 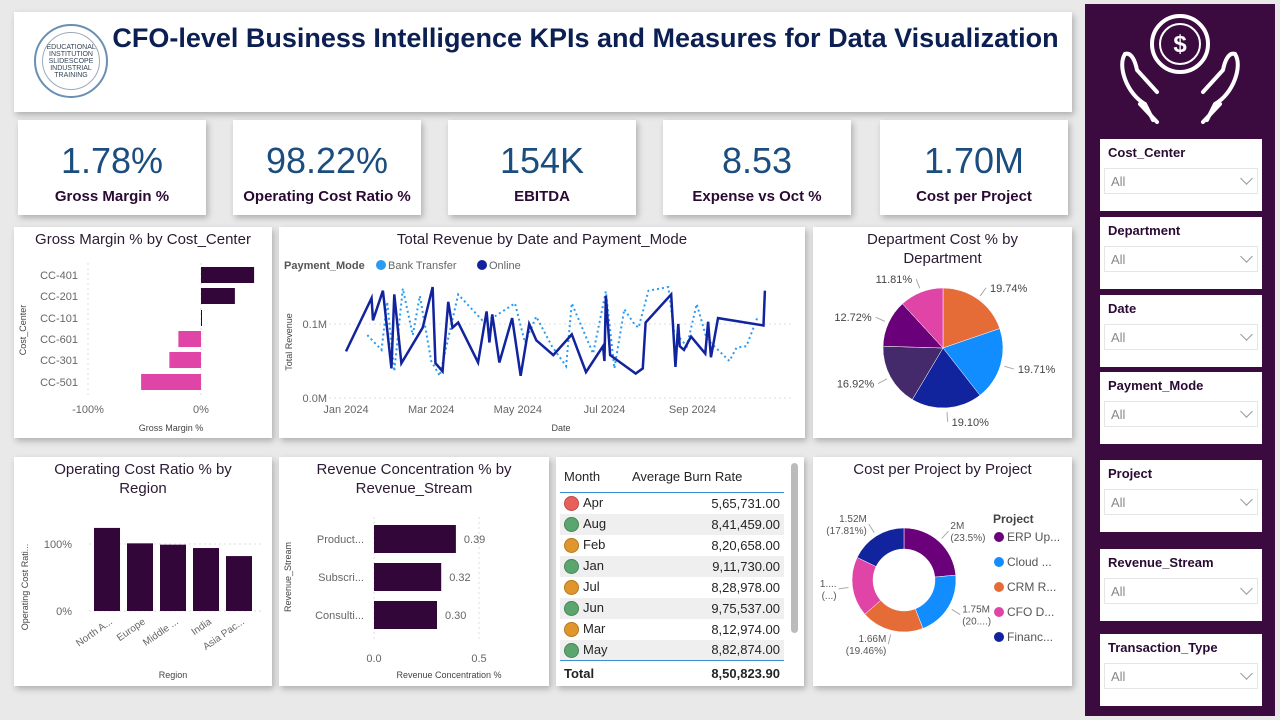 What do you see at coordinates (705, 608) in the screenshot?
I see `burn-rate-cell: 9,75,537.00` at bounding box center [705, 608].